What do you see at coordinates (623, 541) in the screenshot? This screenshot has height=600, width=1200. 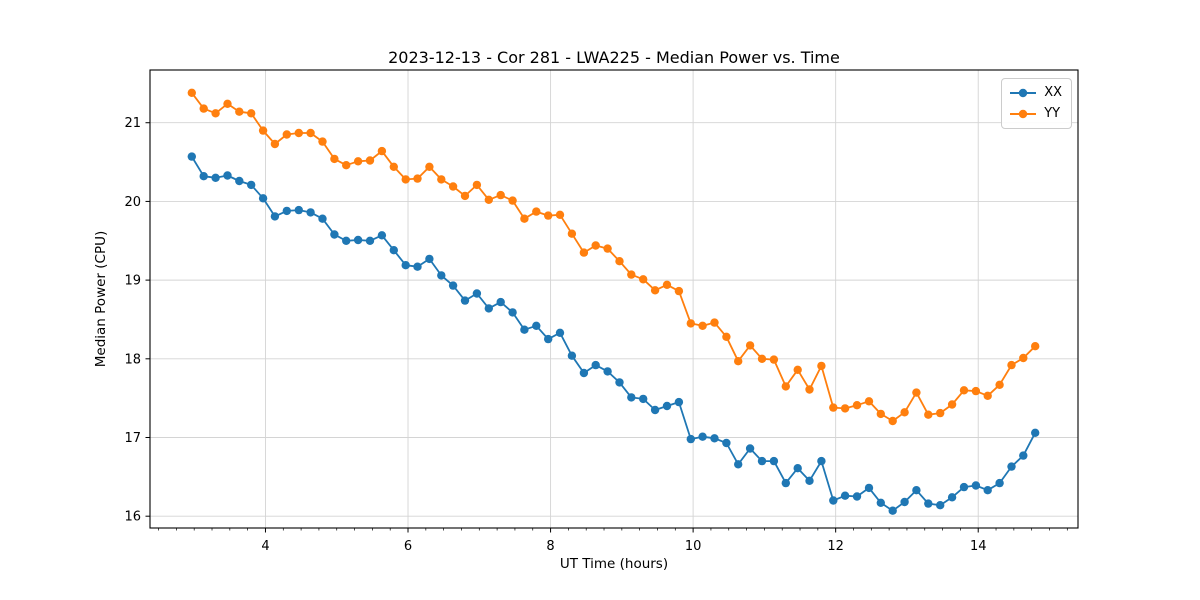 I see `x-axis: 4 6 8 10 12 14` at bounding box center [623, 541].